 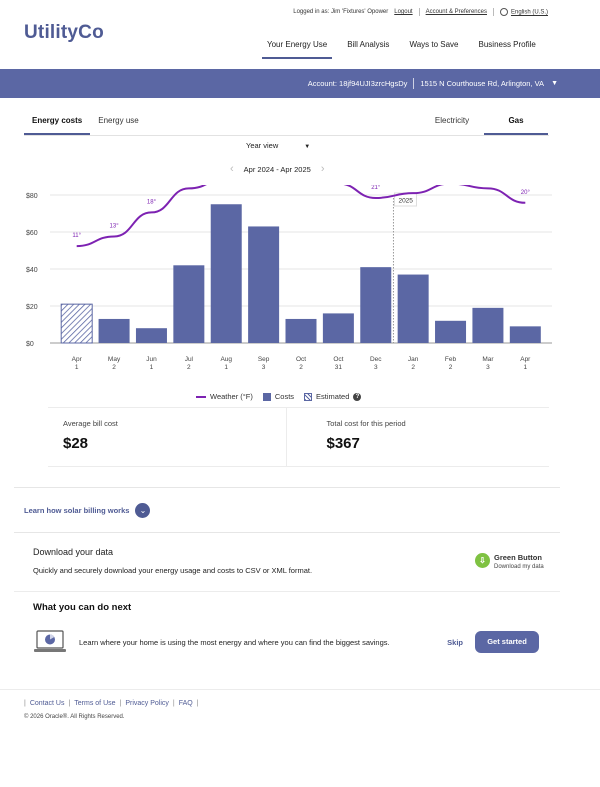 What do you see at coordinates (507, 642) in the screenshot?
I see `get-started-button: Get started` at bounding box center [507, 642].